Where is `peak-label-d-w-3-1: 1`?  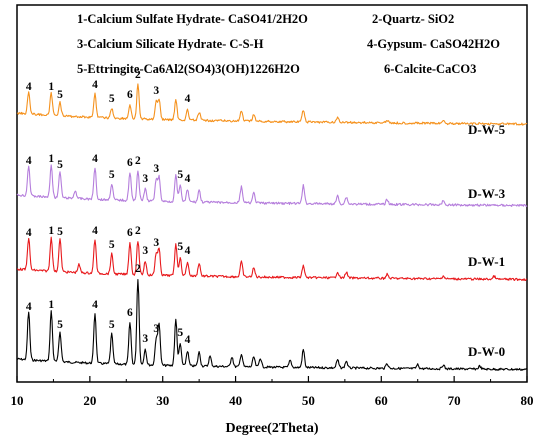
peak-label-d-w-3-1: 1 is located at coordinates (51, 159).